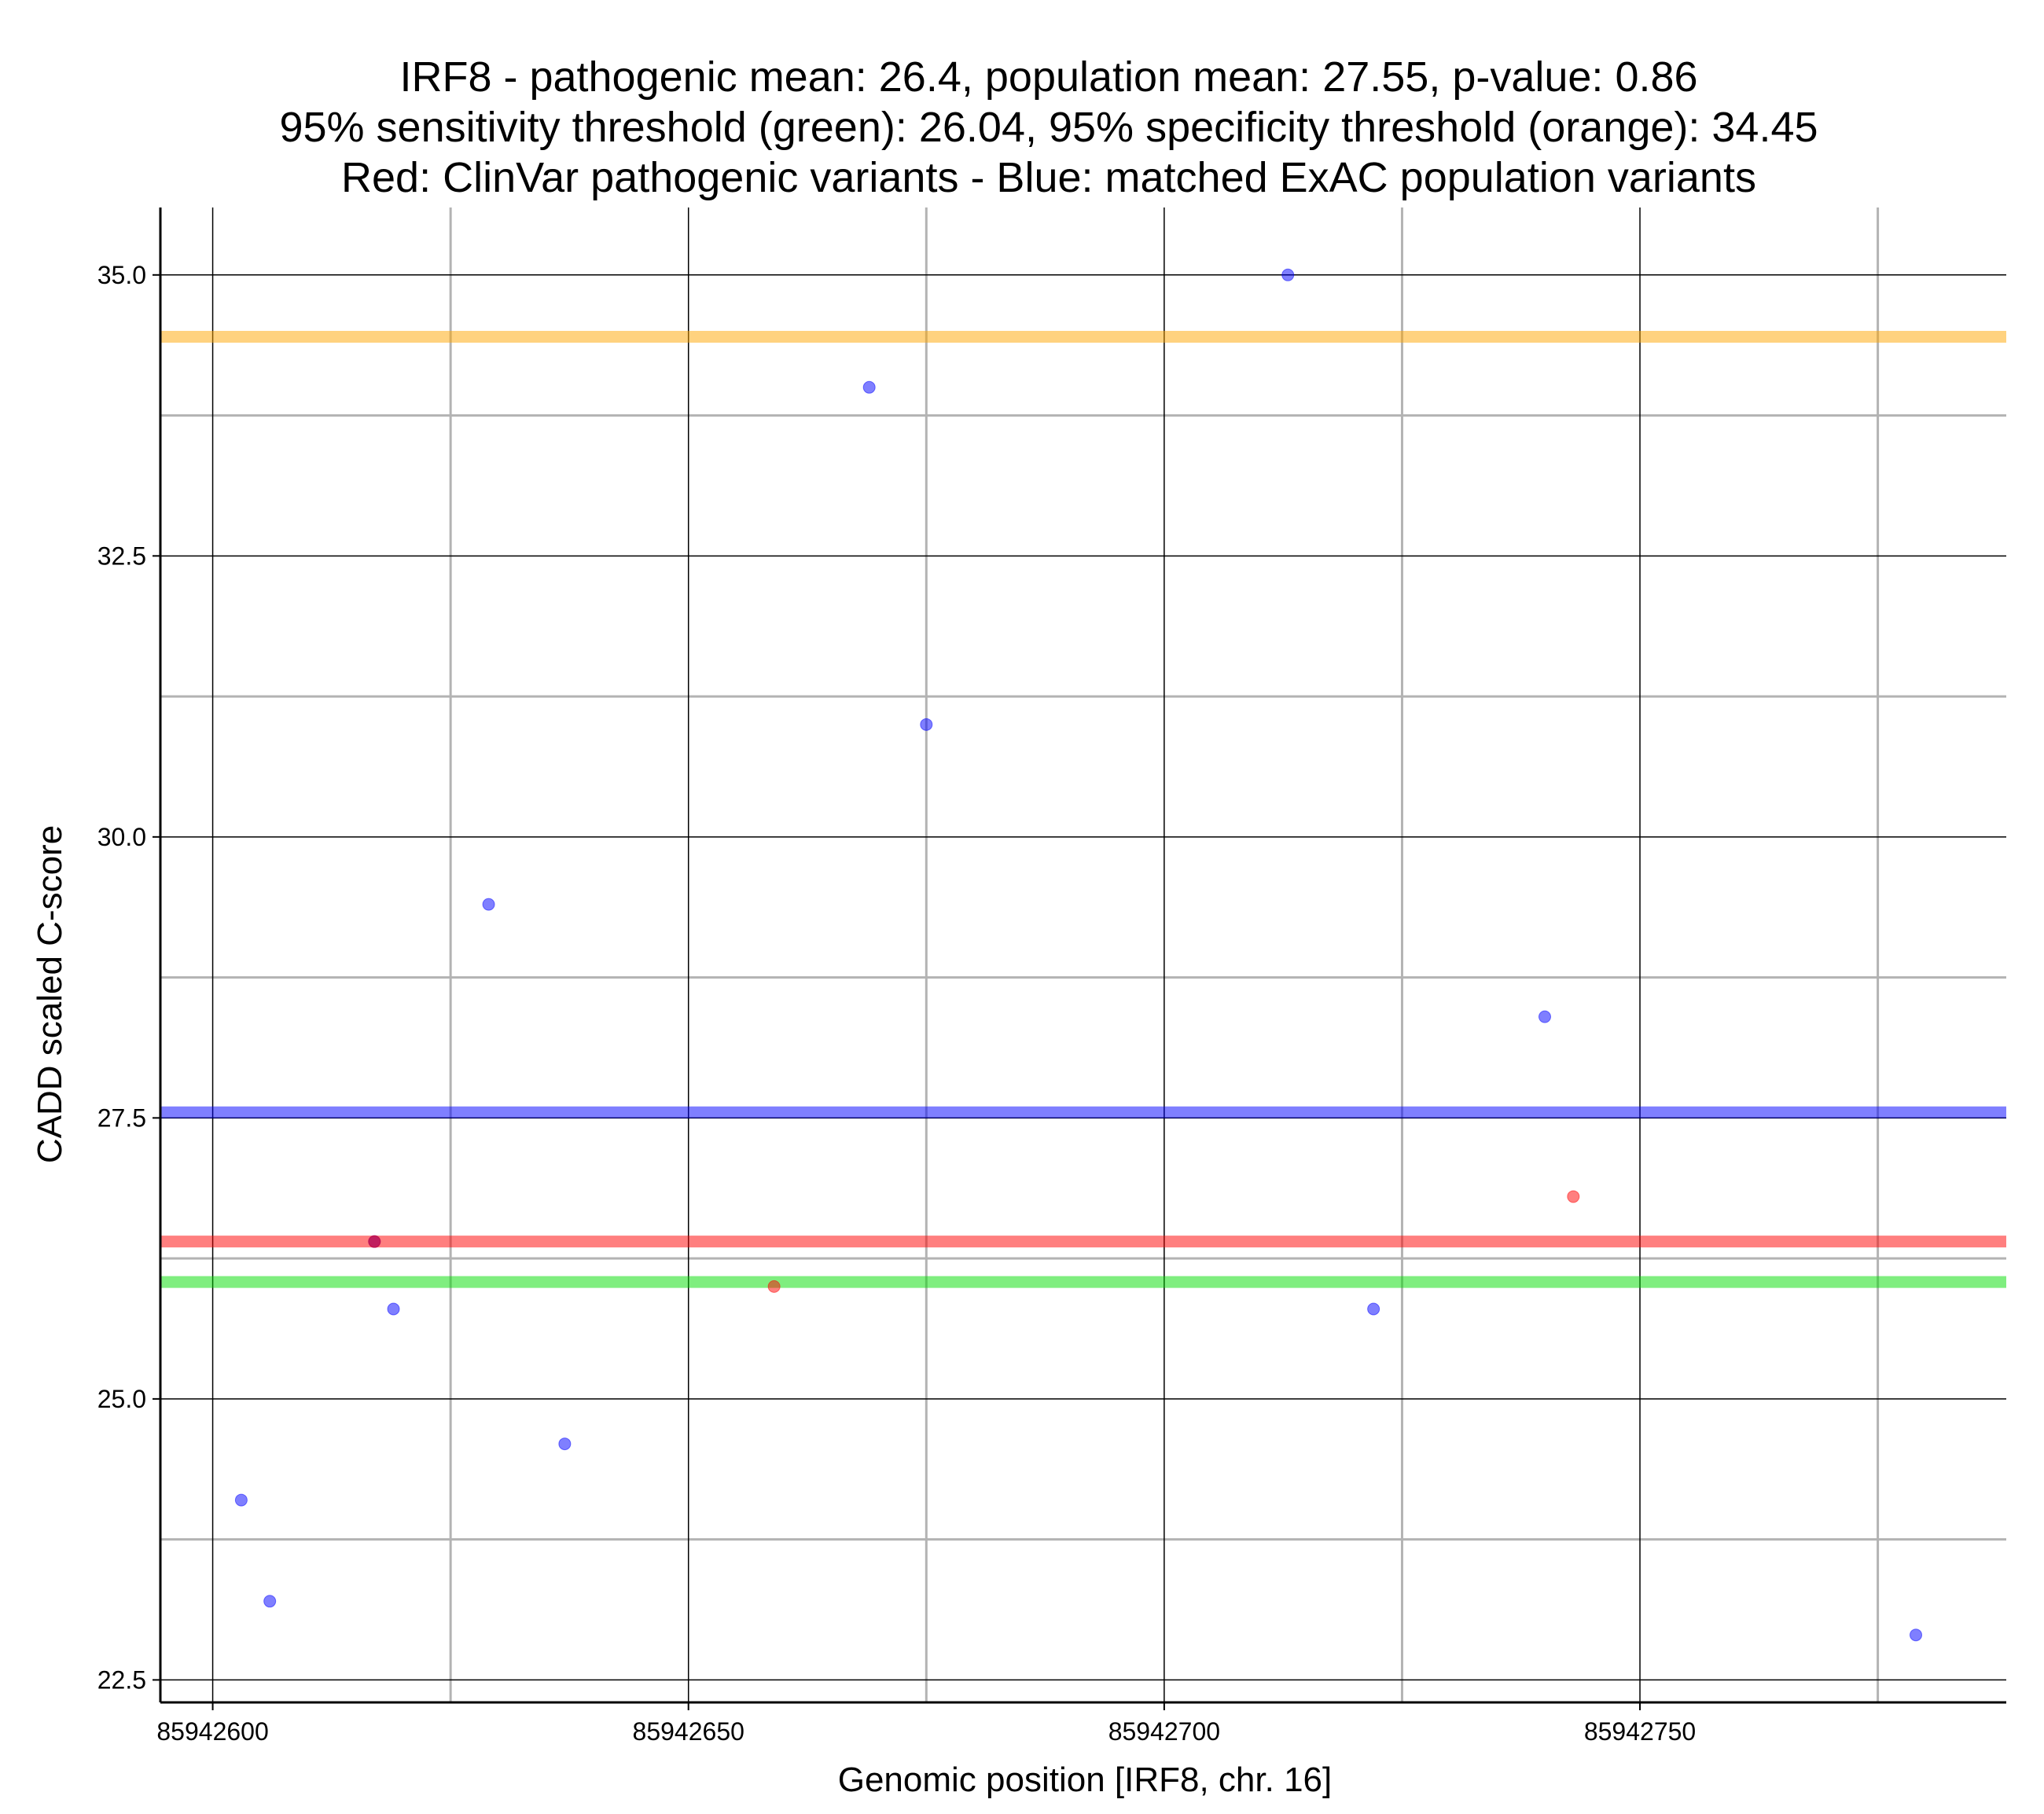  I want to click on x-axis-title: Genomic position [IRF8, chr. 16], so click(1086, 1780).